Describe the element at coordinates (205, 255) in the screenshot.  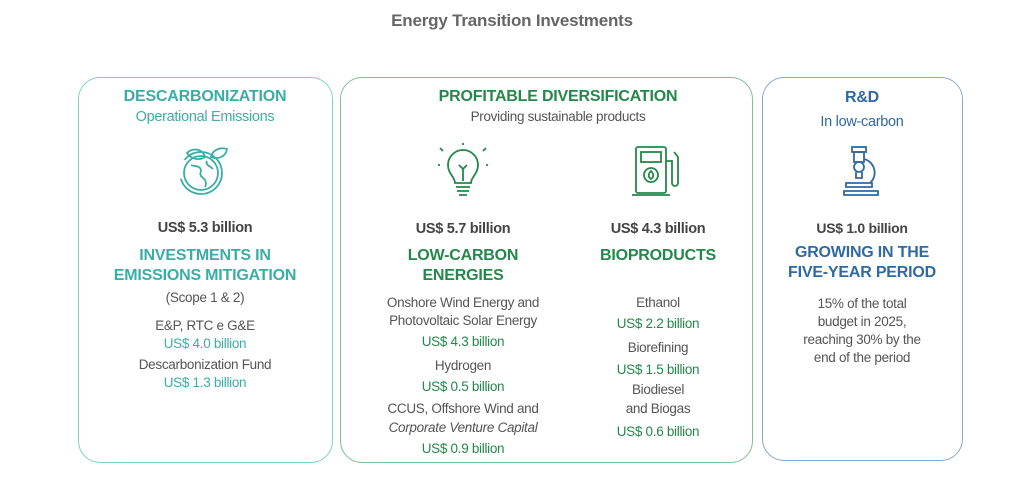
I see `decarb-heading-1: INVESTMENTS IN` at that location.